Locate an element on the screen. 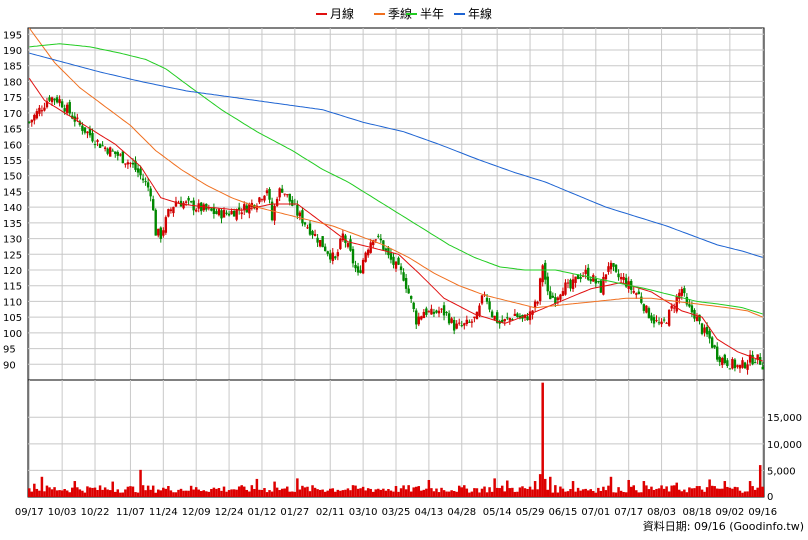 This screenshot has height=540, width=808. volume-y-tick-label: 15,000 is located at coordinates (784, 418).